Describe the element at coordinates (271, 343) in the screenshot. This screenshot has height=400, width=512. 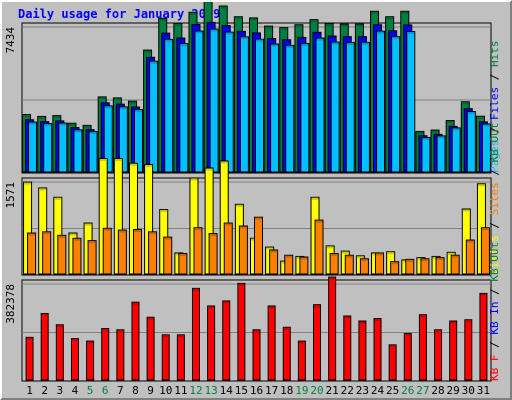
I see `panel-3-kb-f-bar-17-face` at that location.